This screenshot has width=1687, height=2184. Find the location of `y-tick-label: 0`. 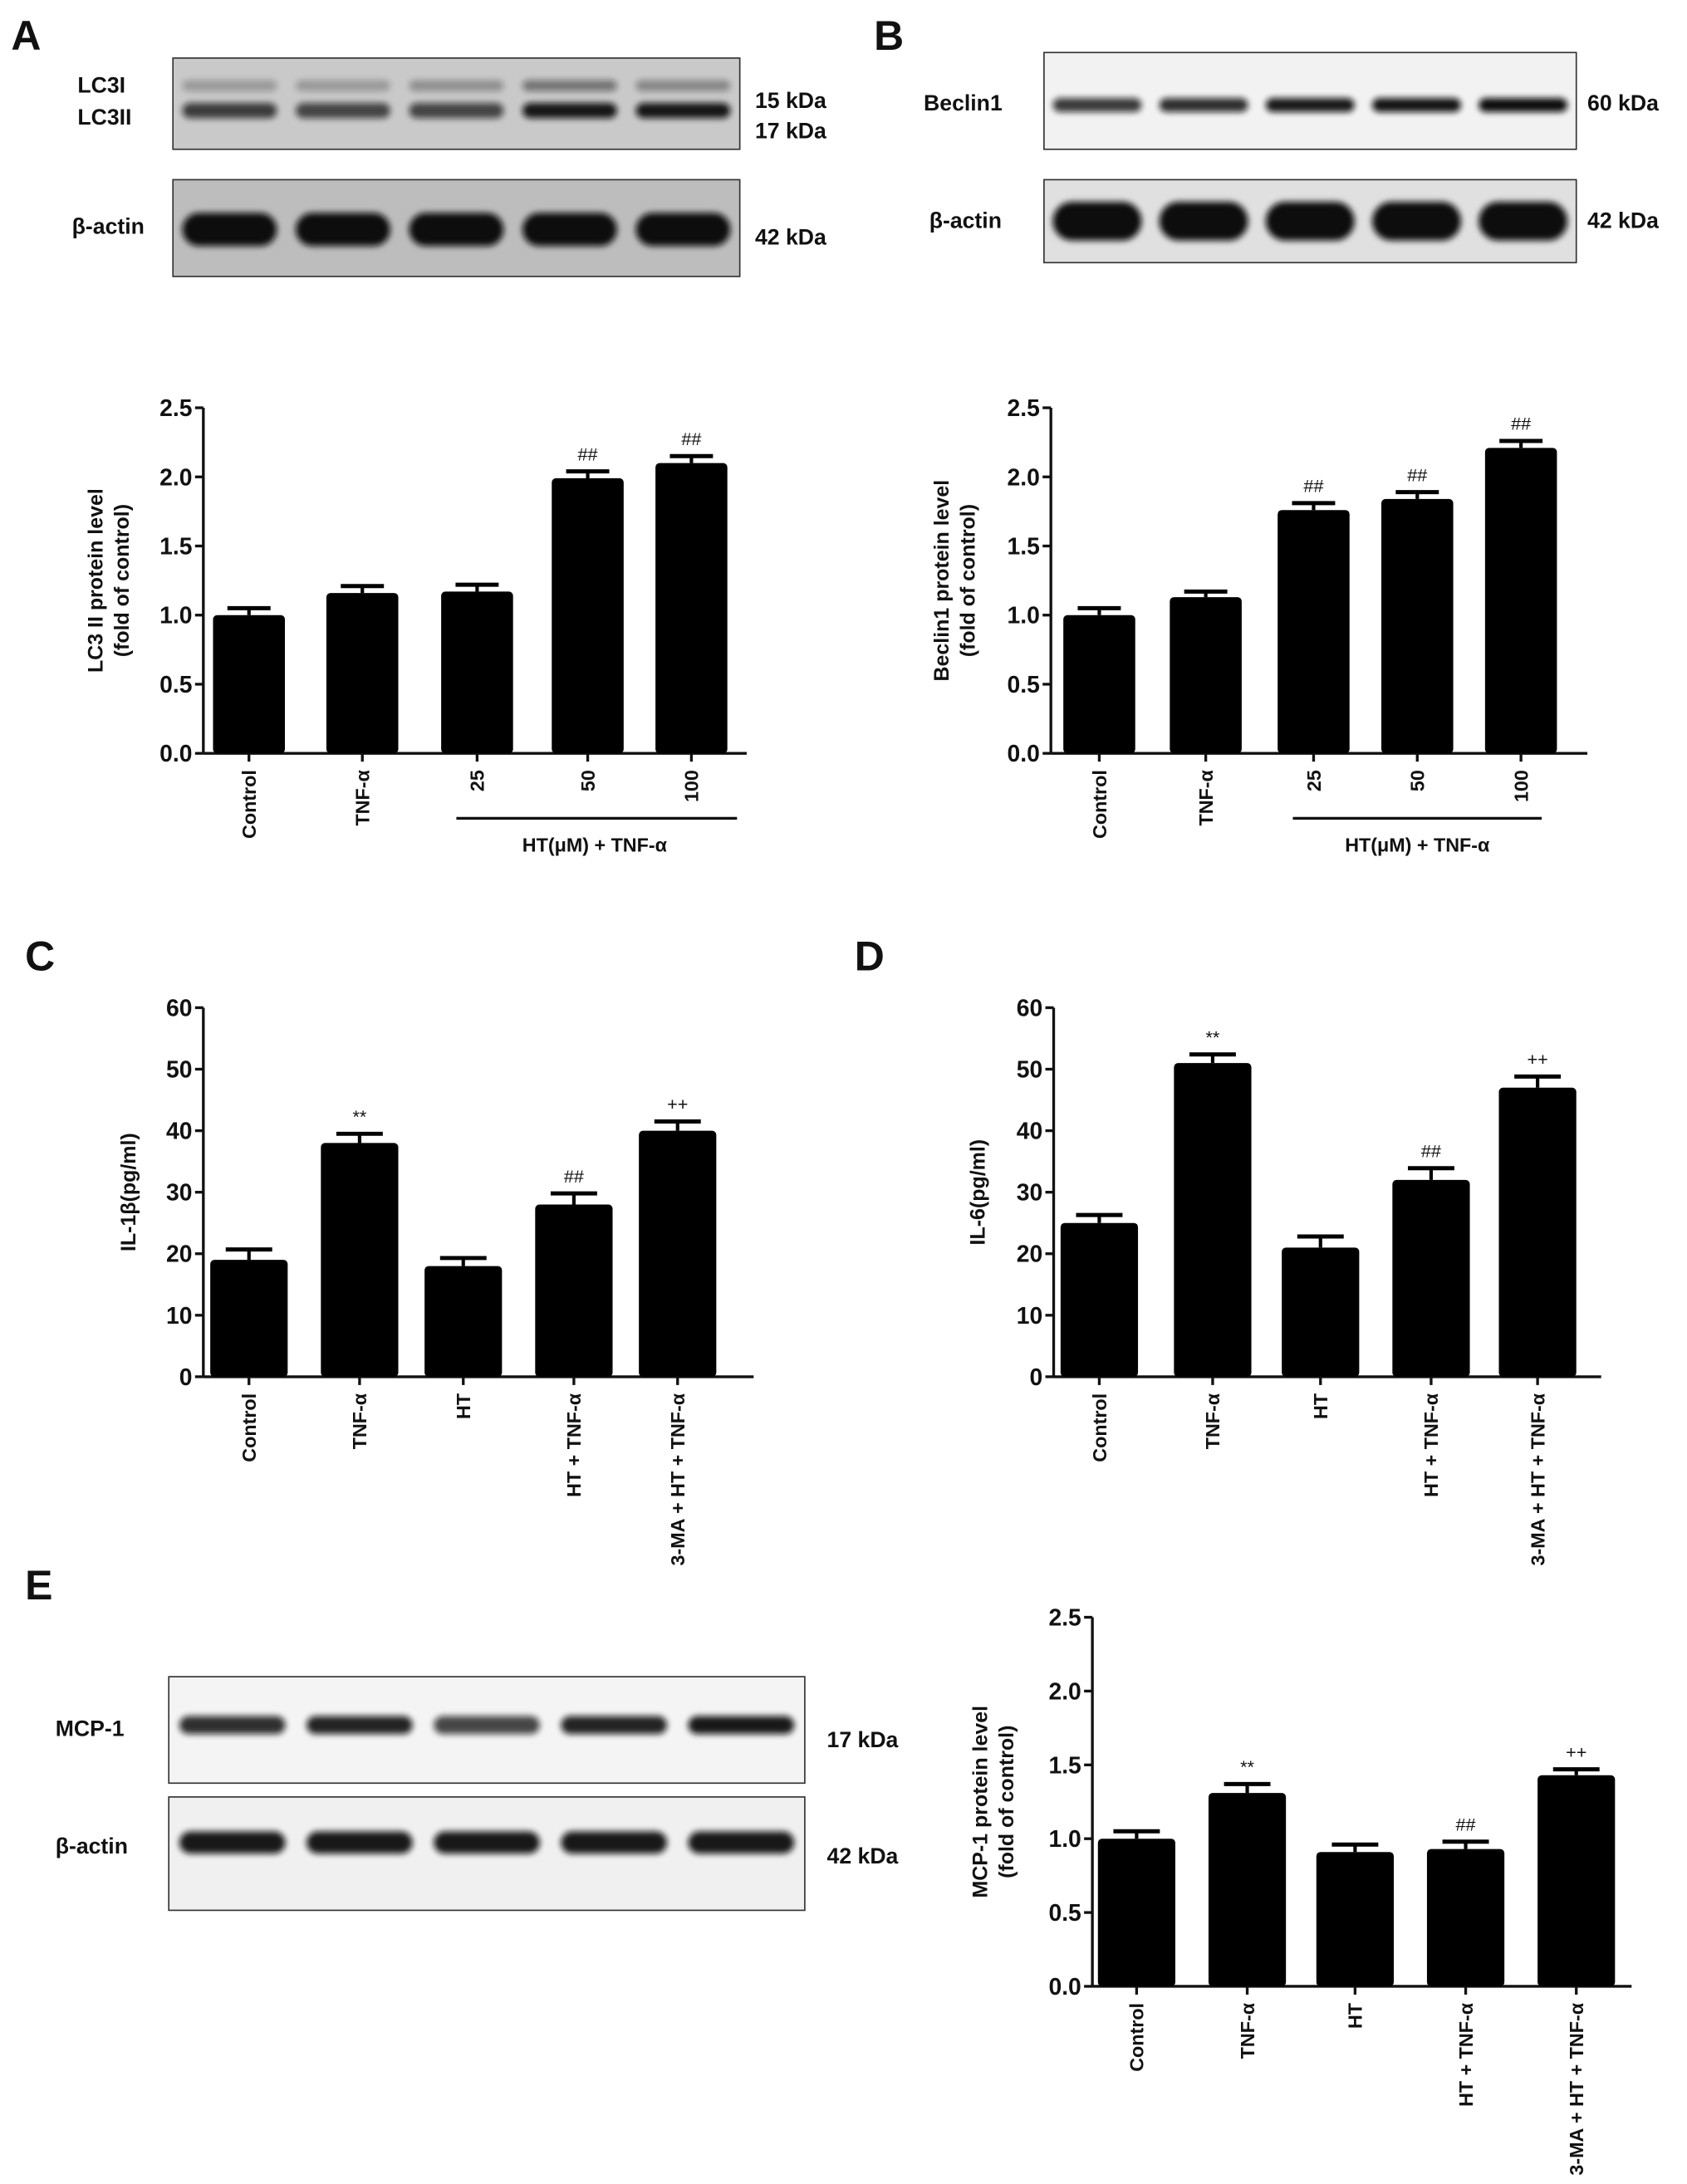

y-tick-label: 0 is located at coordinates (1035, 1377).